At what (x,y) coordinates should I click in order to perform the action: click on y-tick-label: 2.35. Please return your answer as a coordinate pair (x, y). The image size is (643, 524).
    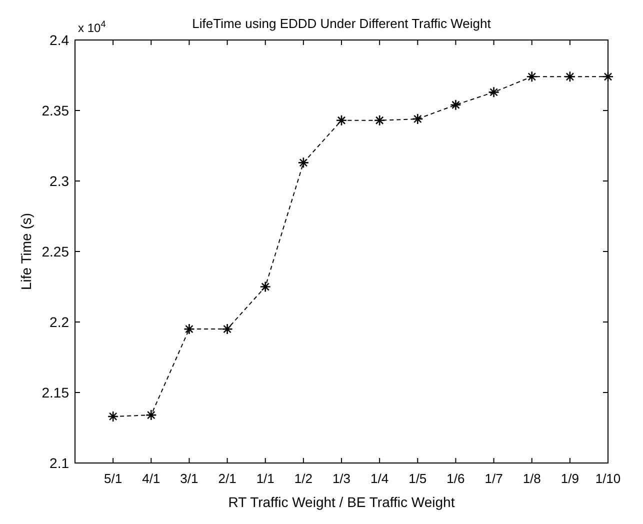
    Looking at the image, I should click on (56, 110).